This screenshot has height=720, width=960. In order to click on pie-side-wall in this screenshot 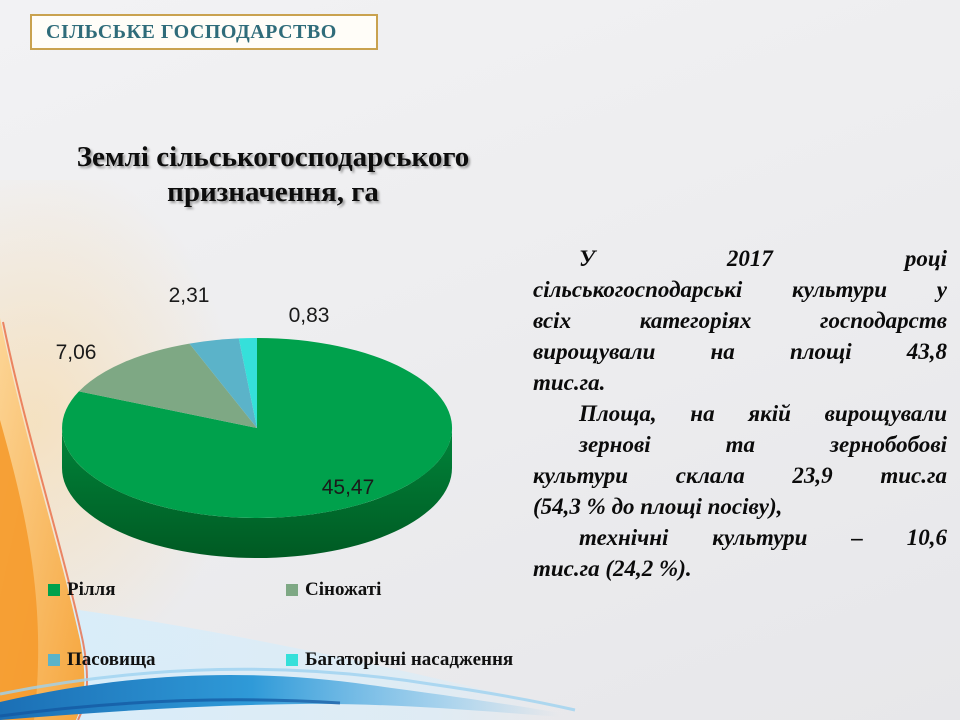, I will do `click(257, 493)`.